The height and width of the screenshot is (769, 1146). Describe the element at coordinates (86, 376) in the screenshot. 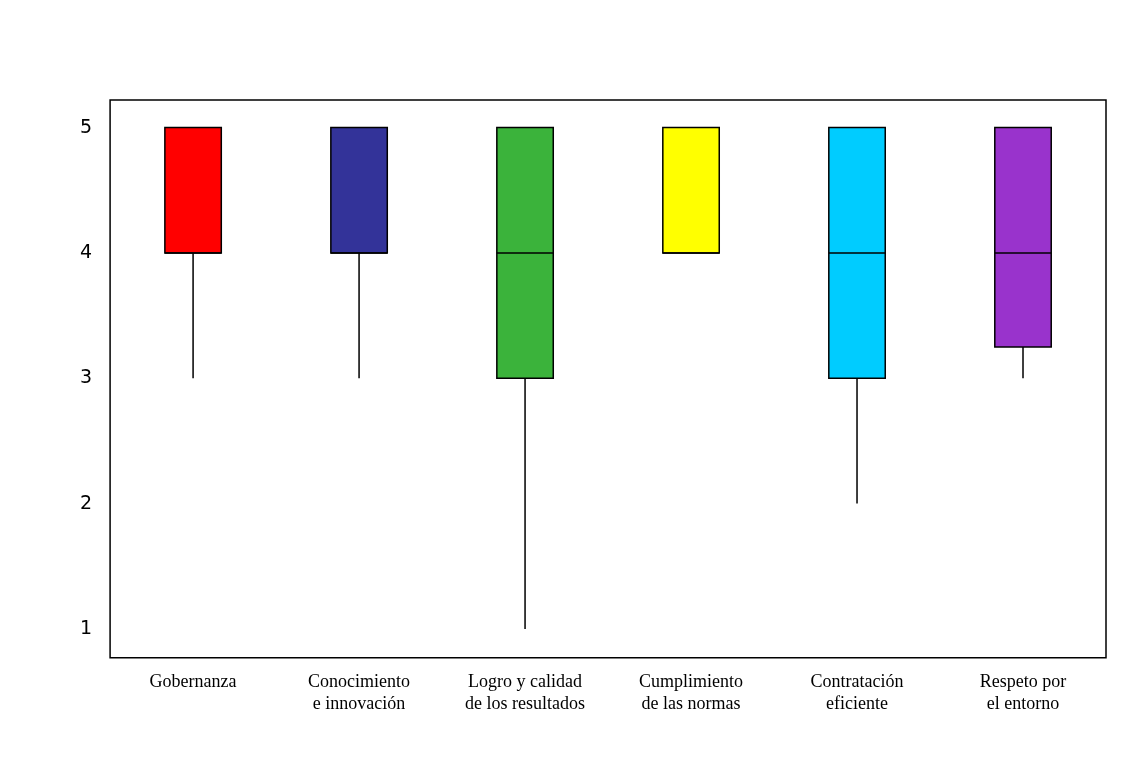

I see `y-tick-label: 3` at that location.